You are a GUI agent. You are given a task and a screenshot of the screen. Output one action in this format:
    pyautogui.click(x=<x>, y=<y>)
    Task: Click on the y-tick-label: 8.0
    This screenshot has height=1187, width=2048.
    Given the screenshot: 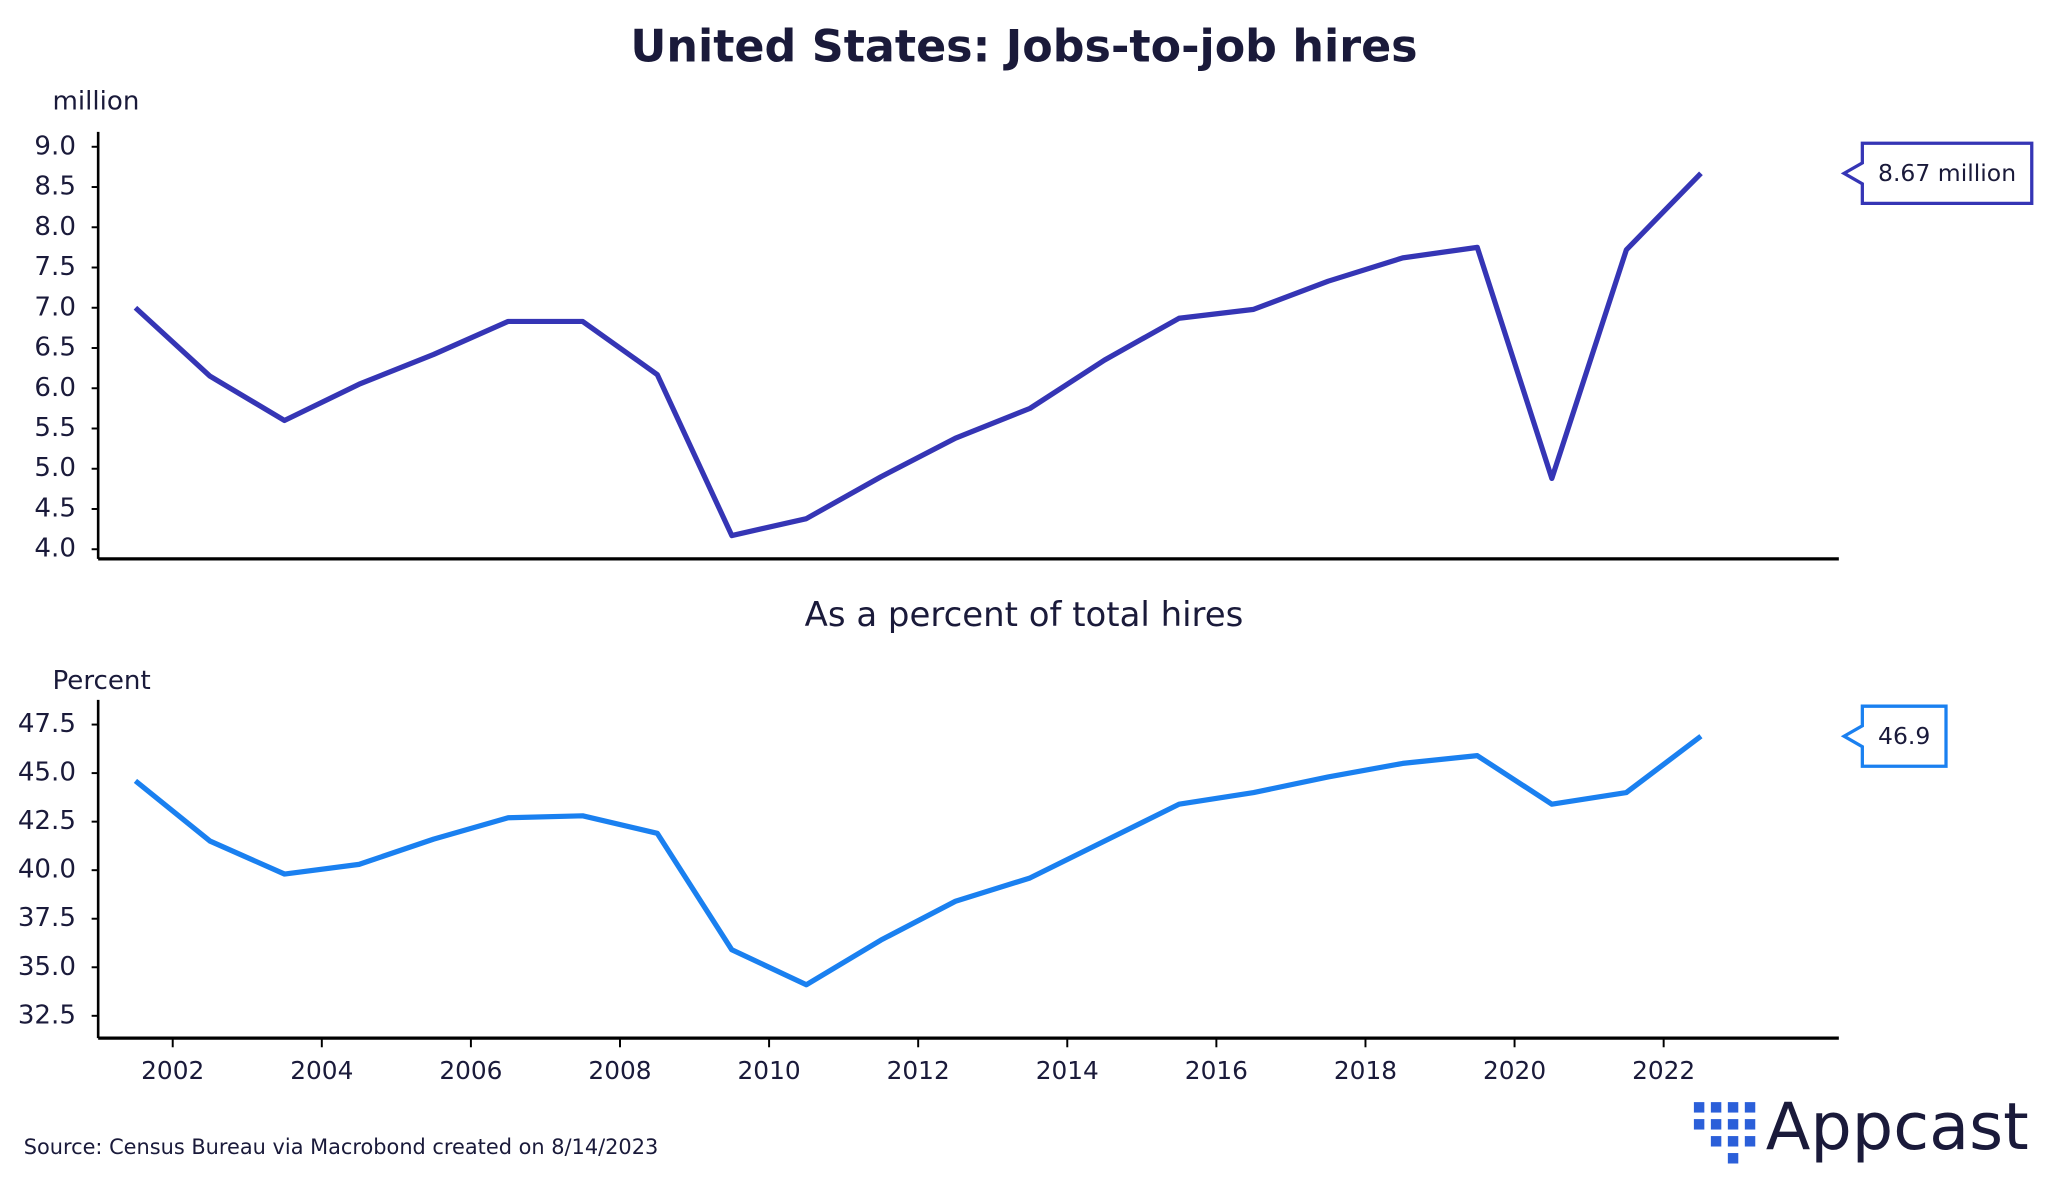 What is the action you would take?
    pyautogui.click(x=55, y=227)
    